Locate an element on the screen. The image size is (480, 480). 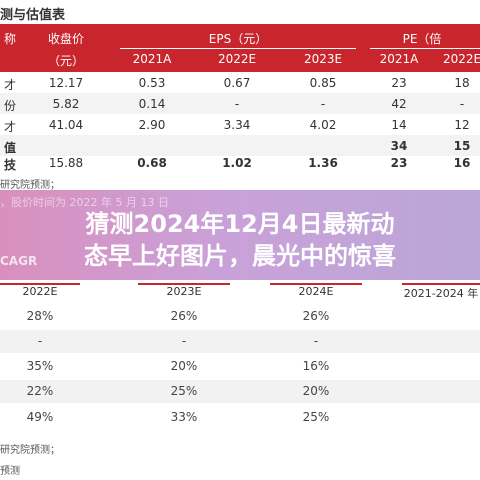
header-2023: 2023E is located at coordinates (184, 291).